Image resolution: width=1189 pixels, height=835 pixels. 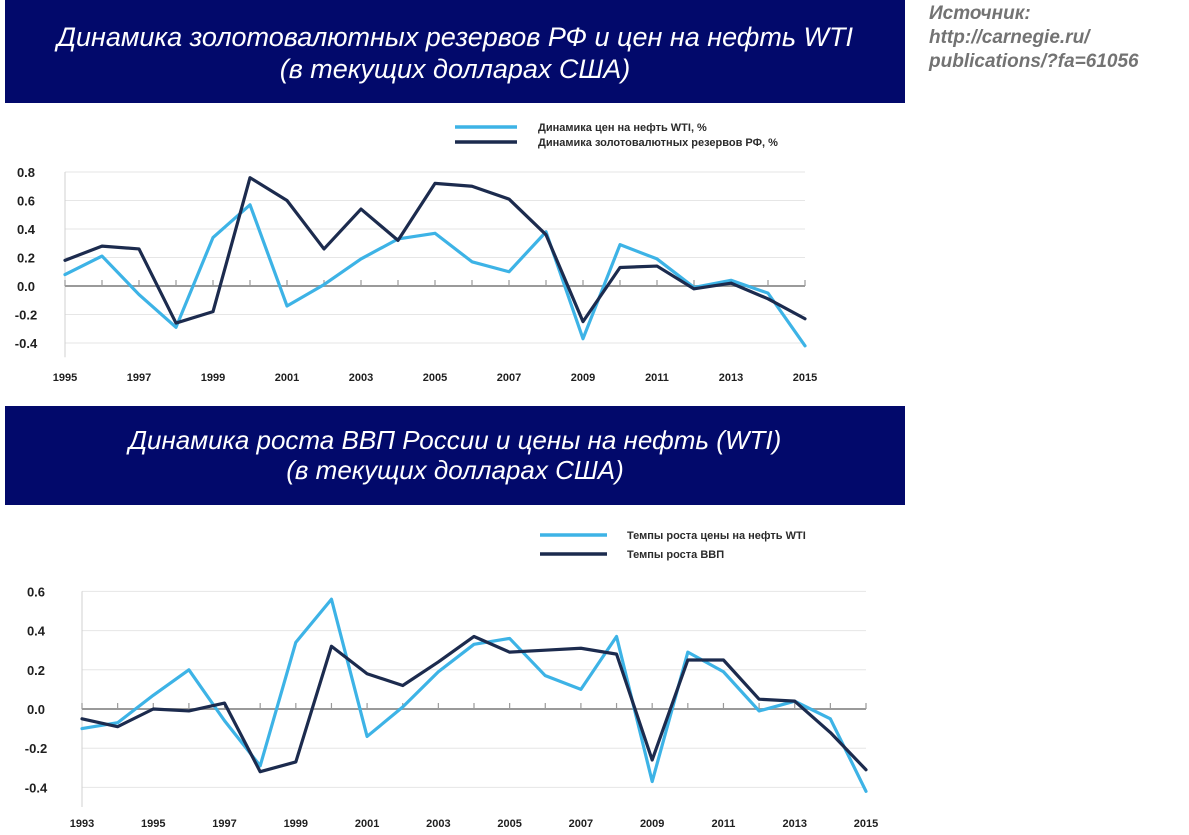 I want to click on chart1-x-tick-label: 2011, so click(x=657, y=378).